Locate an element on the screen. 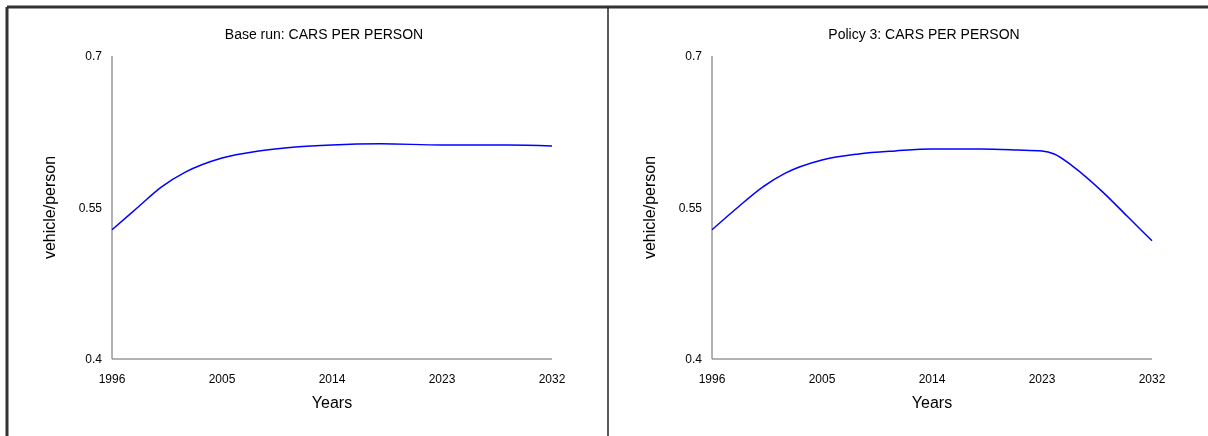 This screenshot has width=1208, height=436. chart-title: Policy 3: CARS PER PERSON is located at coordinates (924, 34).